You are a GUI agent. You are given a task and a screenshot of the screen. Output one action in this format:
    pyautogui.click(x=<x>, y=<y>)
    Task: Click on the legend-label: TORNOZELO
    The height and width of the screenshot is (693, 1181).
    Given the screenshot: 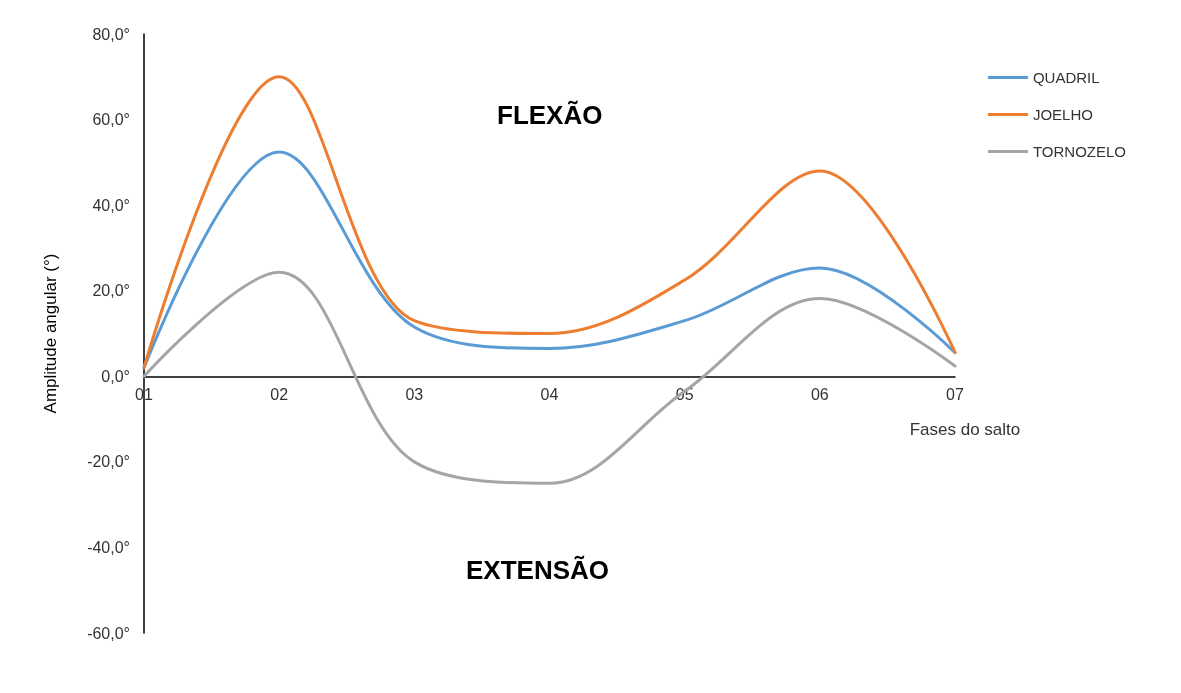 What is the action you would take?
    pyautogui.click(x=1079, y=151)
    